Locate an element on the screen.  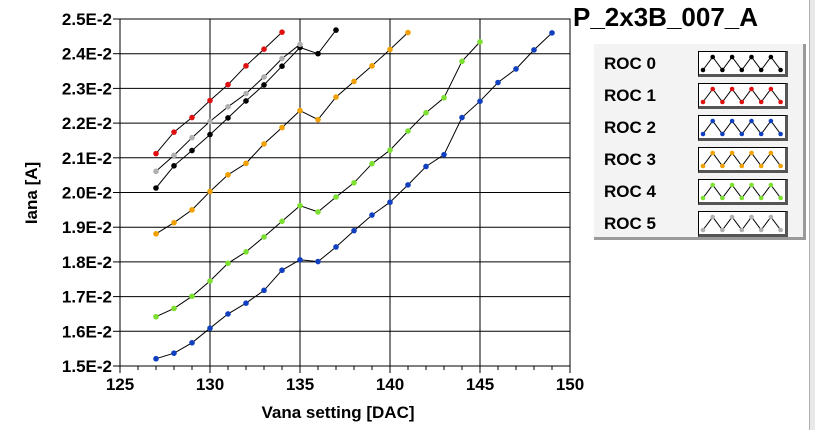
y-tick-label: 2.4E-2 is located at coordinates (87, 54).